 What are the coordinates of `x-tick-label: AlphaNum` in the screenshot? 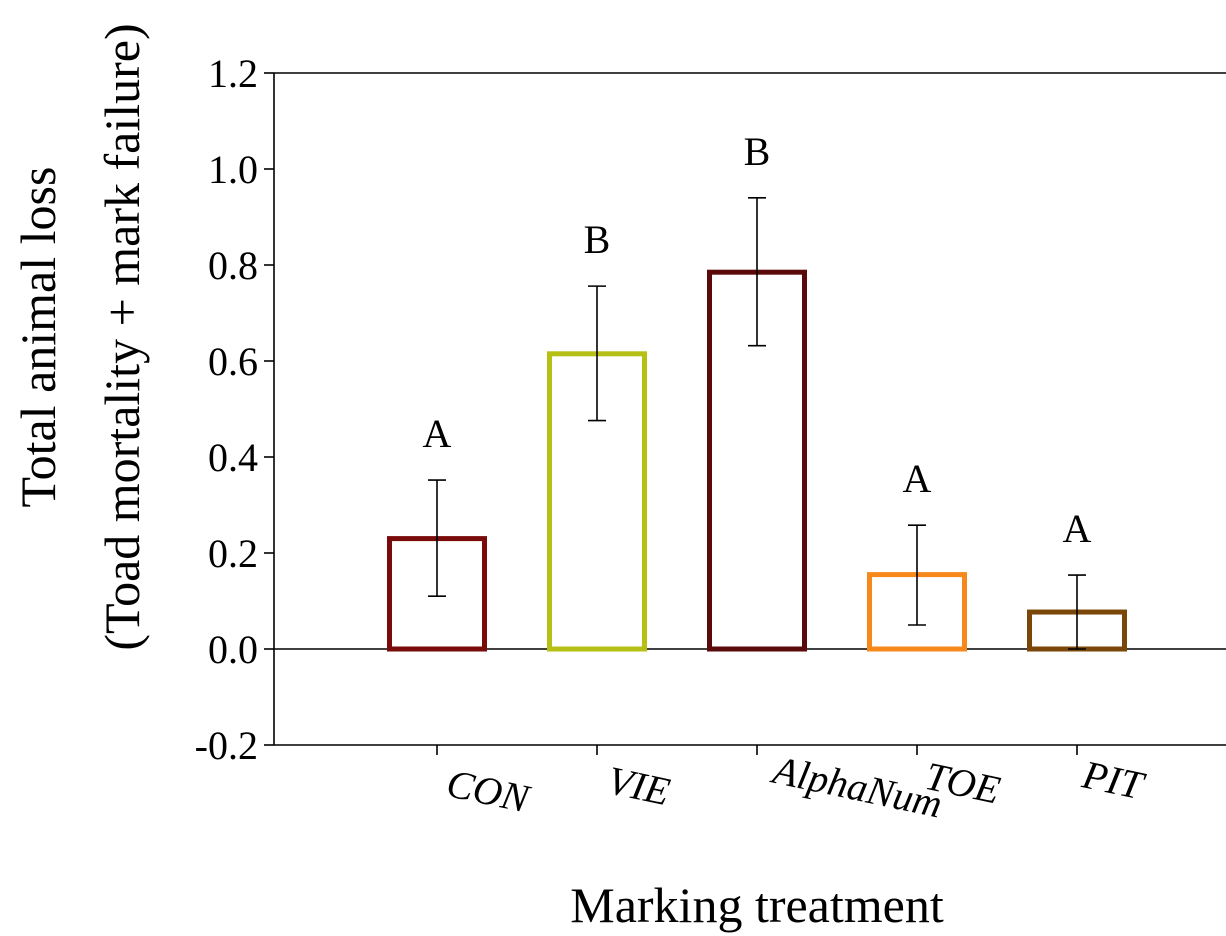 It's located at (857, 786).